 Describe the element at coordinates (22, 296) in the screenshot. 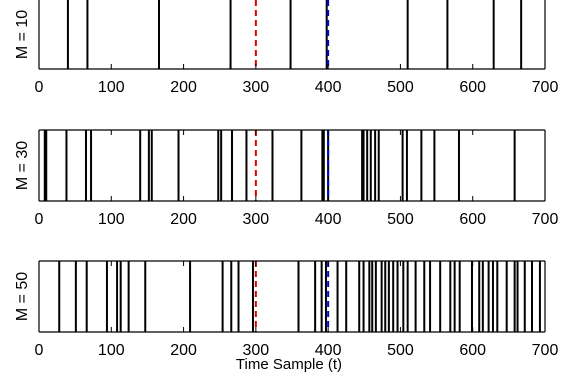

I see `y-axis-label: M = 50` at that location.